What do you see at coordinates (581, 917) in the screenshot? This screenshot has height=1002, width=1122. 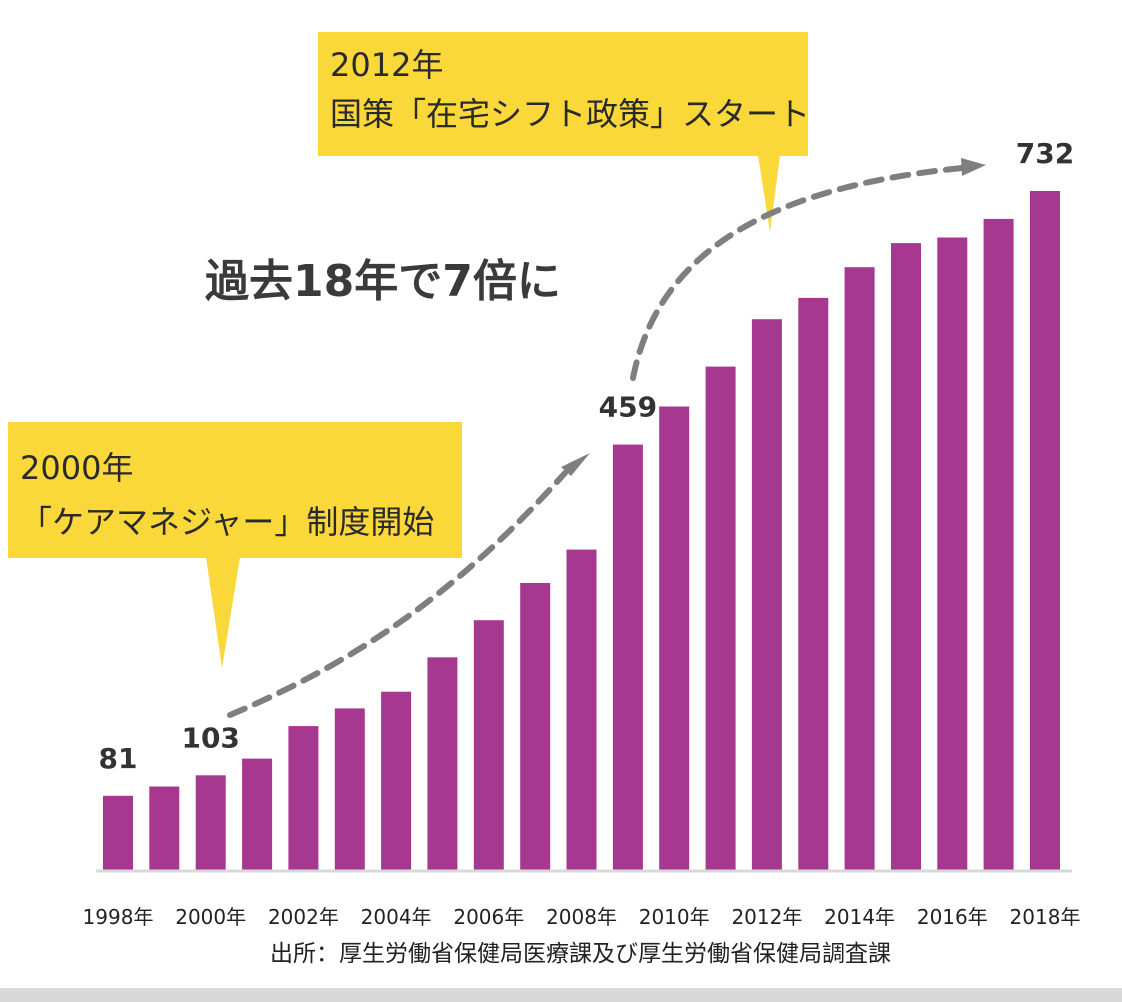 I see `x-tick-label: 2008年` at bounding box center [581, 917].